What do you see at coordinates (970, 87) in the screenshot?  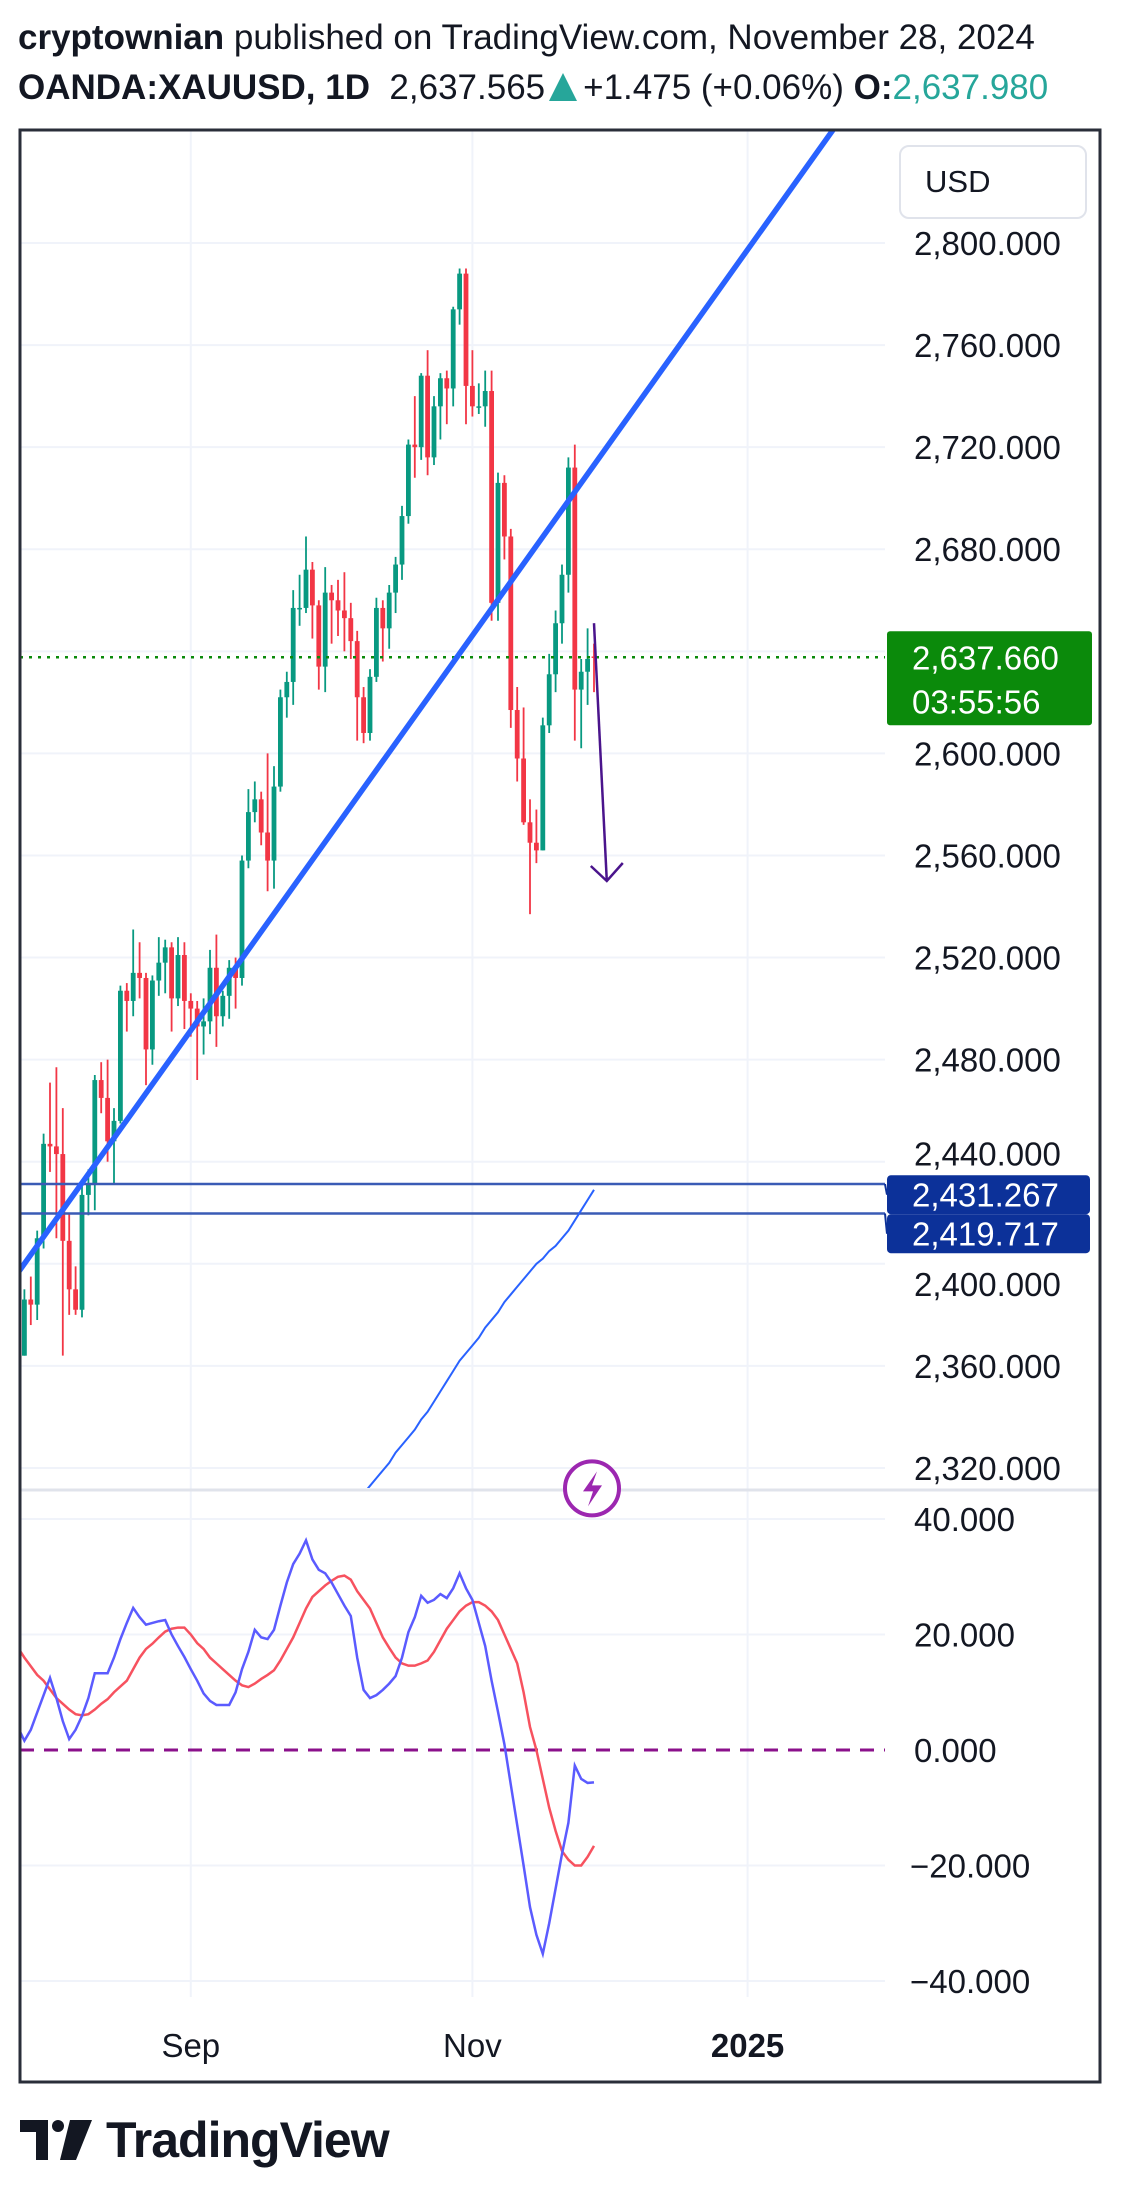 I see `open-value: 2,637.980` at bounding box center [970, 87].